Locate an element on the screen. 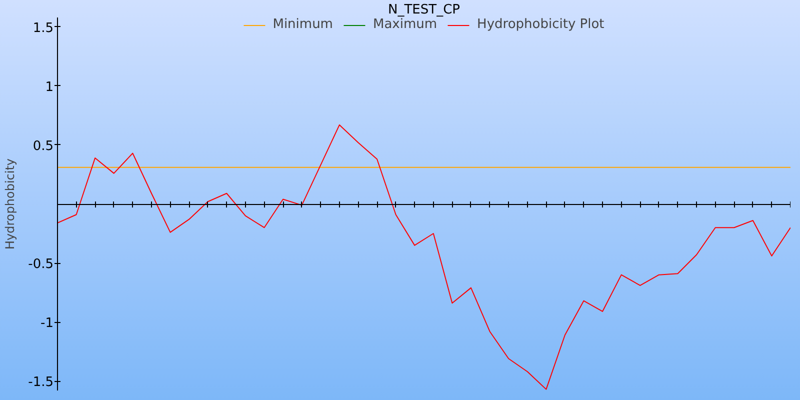  y-tick-label: -1.5 is located at coordinates (41, 382).